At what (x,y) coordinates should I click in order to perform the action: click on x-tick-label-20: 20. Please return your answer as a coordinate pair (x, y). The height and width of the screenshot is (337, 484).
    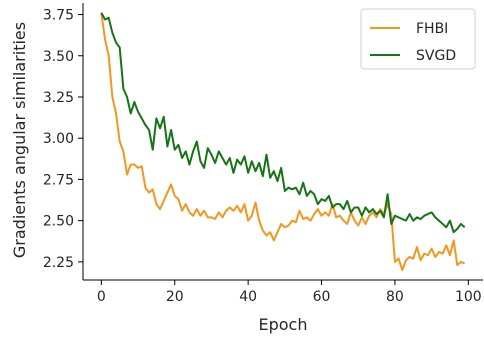
    Looking at the image, I should click on (175, 297).